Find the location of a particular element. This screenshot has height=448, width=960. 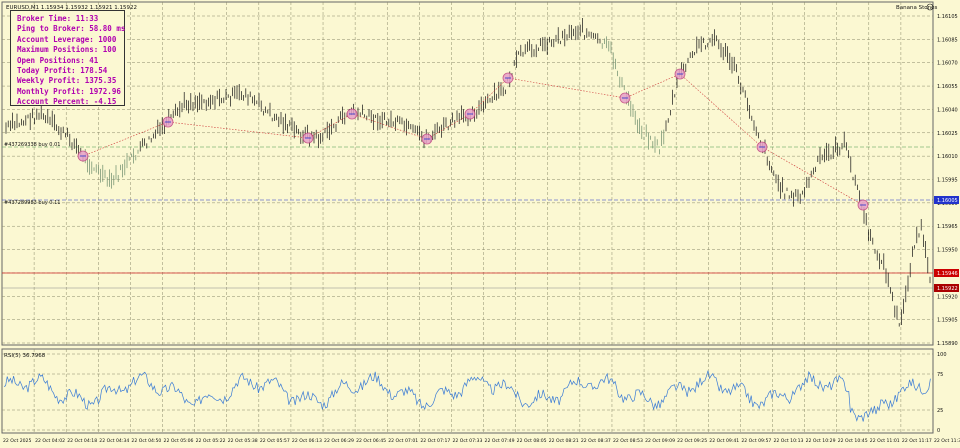

price-tick-label: 1.15965 is located at coordinates (947, 227).